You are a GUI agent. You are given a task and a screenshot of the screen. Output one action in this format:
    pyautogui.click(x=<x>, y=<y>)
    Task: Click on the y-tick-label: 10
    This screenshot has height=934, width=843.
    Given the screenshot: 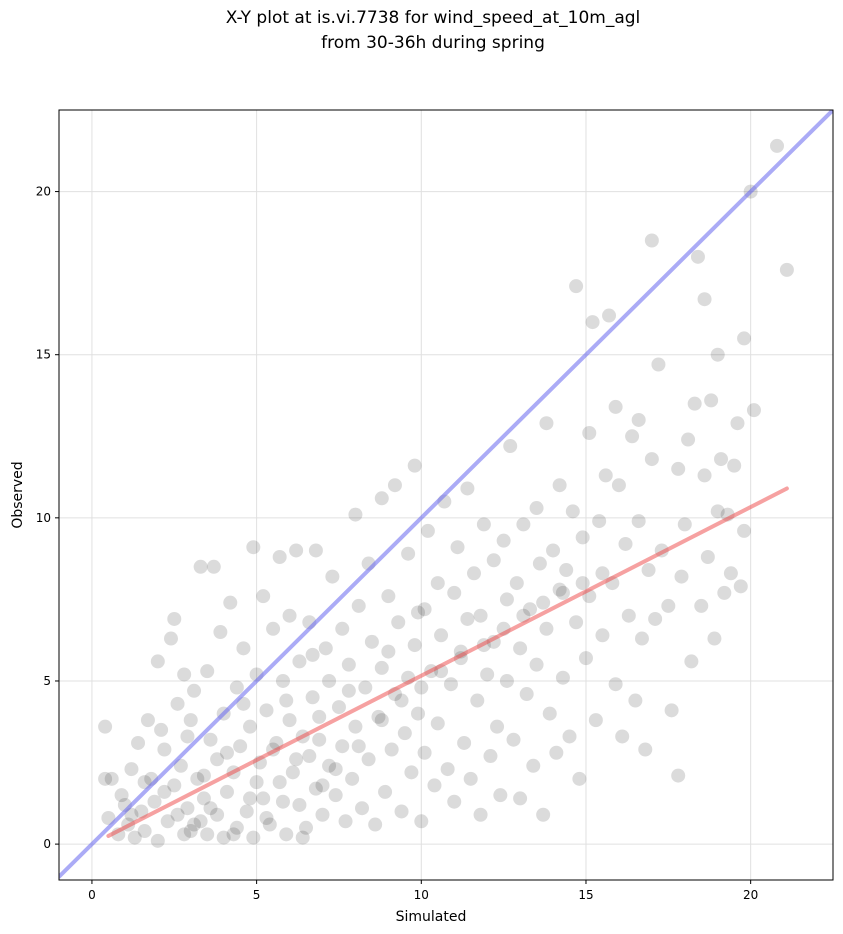 What is the action you would take?
    pyautogui.click(x=43, y=518)
    